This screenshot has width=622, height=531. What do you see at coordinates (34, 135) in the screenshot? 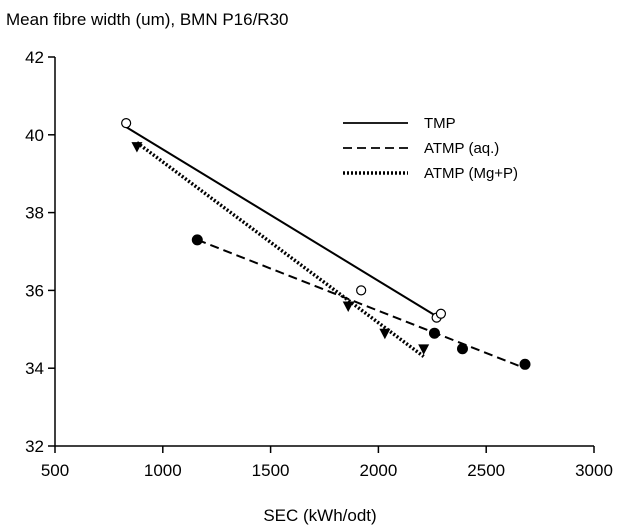
I see `y-tick-label: 40` at bounding box center [34, 135].